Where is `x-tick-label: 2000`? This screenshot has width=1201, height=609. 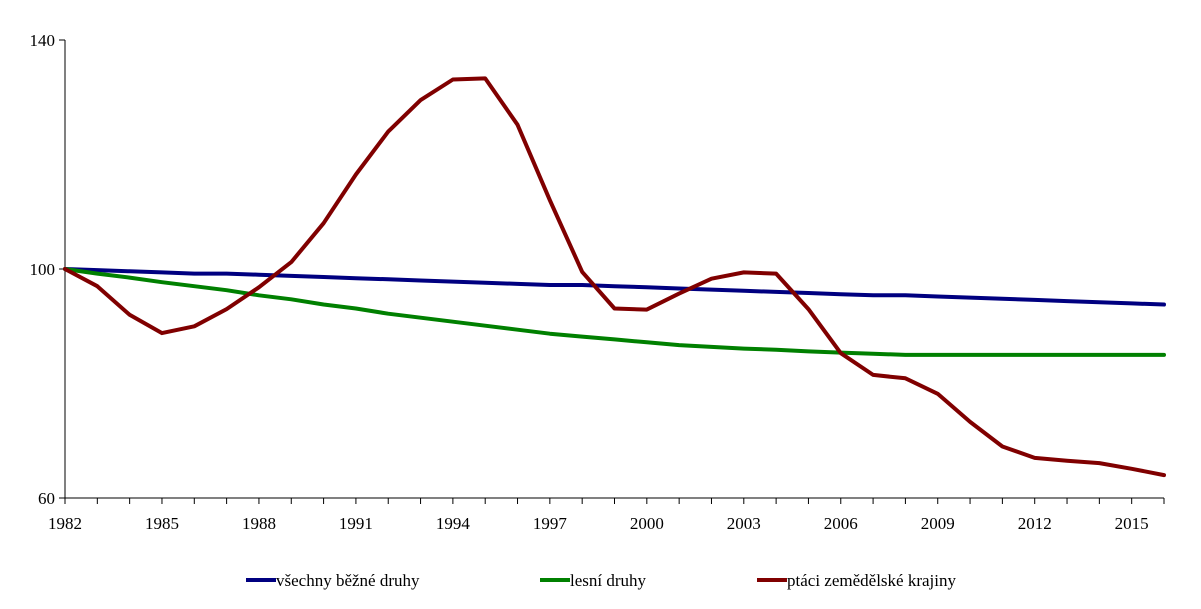 x-tick-label: 2000 is located at coordinates (647, 523).